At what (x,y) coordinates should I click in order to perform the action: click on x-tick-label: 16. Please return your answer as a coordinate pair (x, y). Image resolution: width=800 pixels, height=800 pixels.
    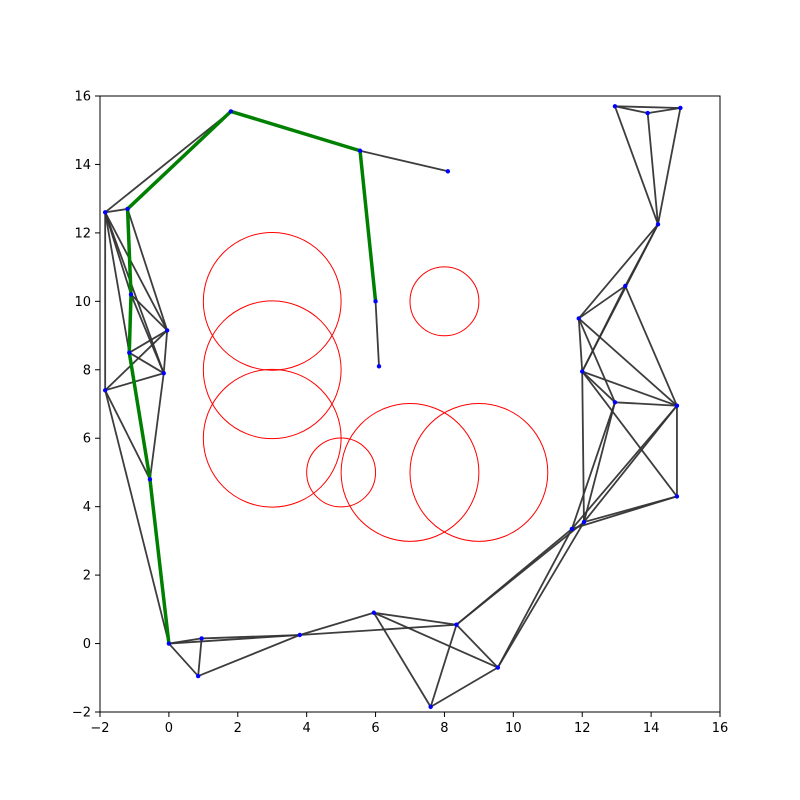
    Looking at the image, I should click on (720, 728).